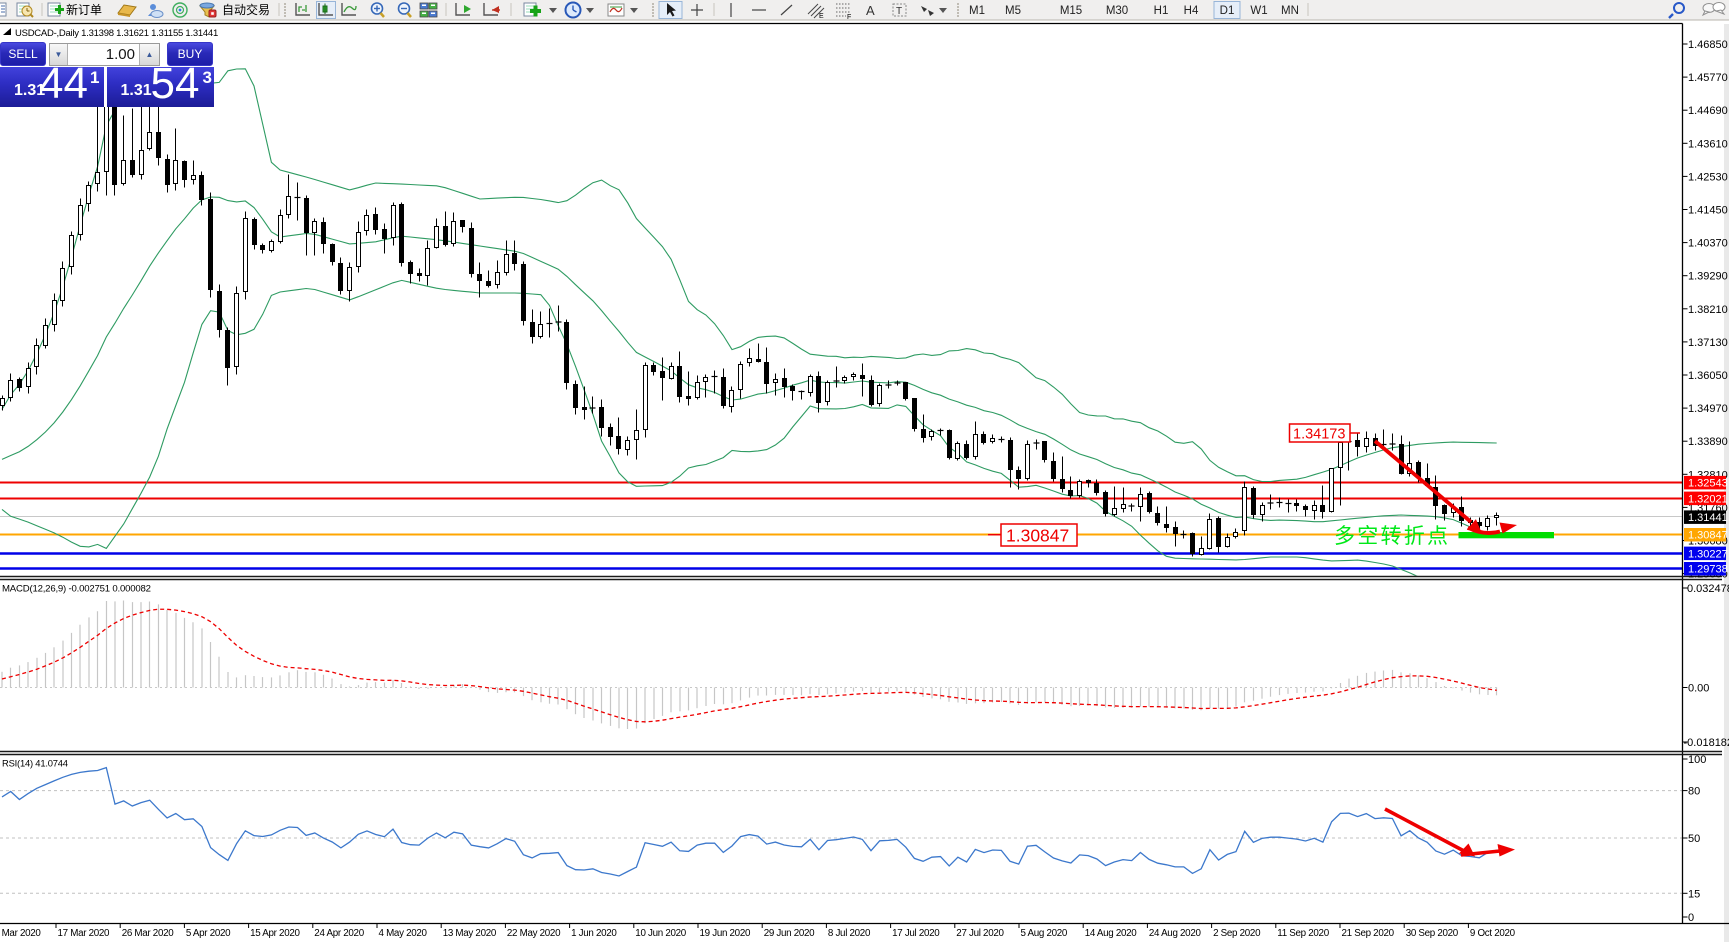 This screenshot has width=1729, height=942. I want to click on svg-text: 1.40370, so click(1708, 244).